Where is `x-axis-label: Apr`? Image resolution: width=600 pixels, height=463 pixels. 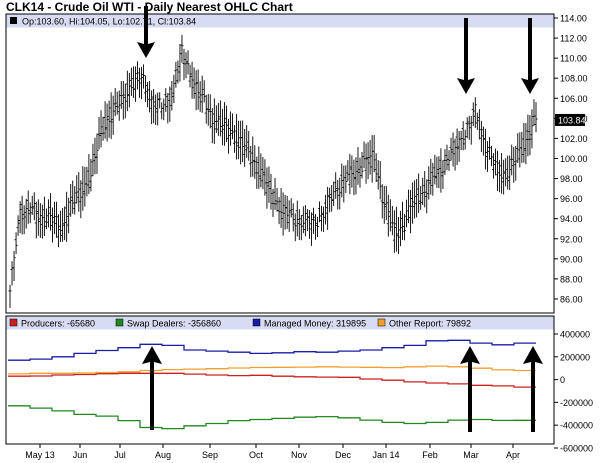
x-axis-label: Apr is located at coordinates (513, 455).